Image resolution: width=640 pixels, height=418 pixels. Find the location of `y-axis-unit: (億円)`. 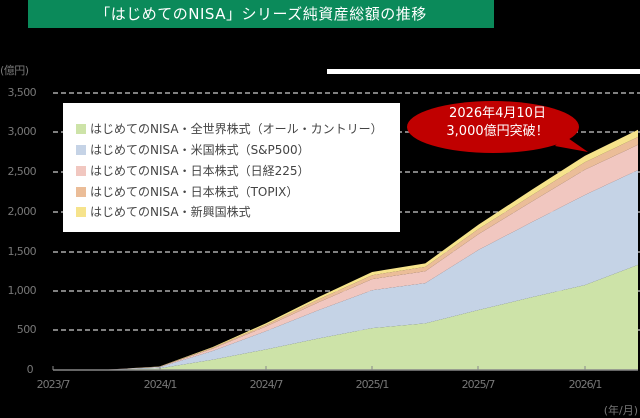

y-axis-unit: (億円) is located at coordinates (14, 70).